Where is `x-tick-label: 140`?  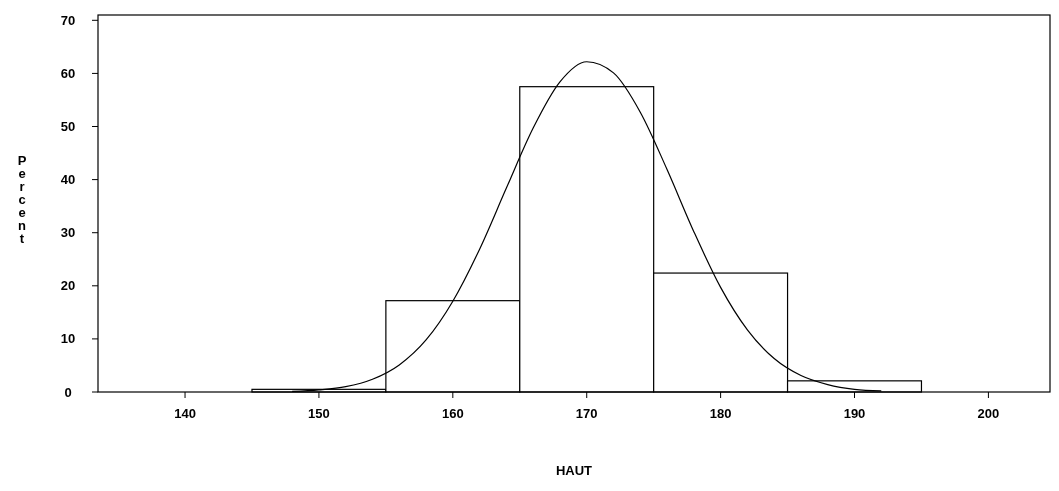 x-tick-label: 140 is located at coordinates (185, 413).